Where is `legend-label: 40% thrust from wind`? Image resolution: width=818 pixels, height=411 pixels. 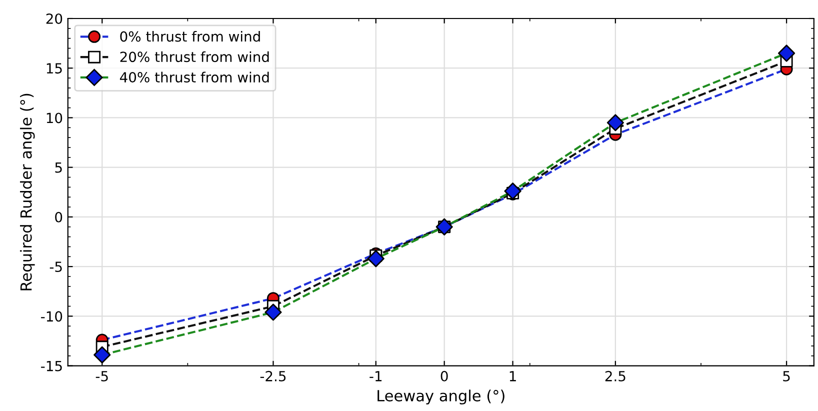 legend-label: 40% thrust from wind is located at coordinates (194, 77).